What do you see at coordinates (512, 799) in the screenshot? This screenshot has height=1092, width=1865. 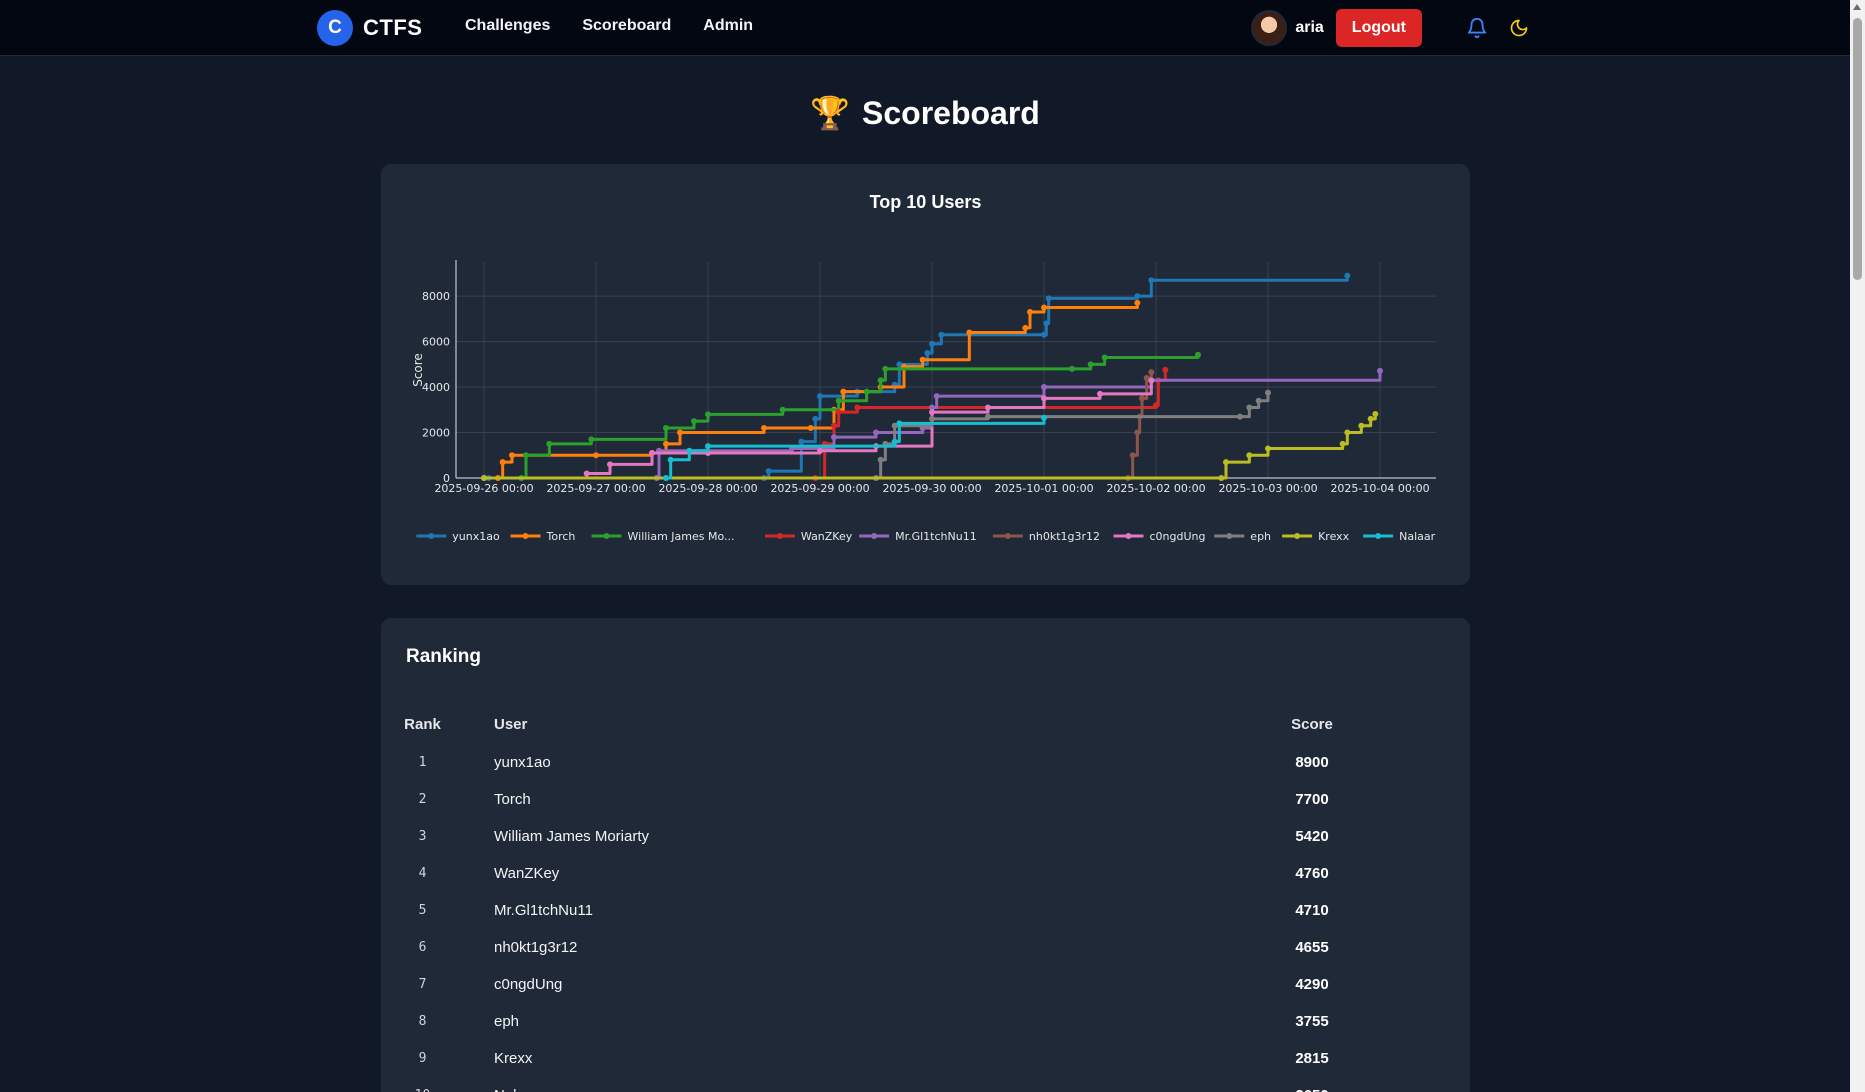 I see `user-cell: Torch` at bounding box center [512, 799].